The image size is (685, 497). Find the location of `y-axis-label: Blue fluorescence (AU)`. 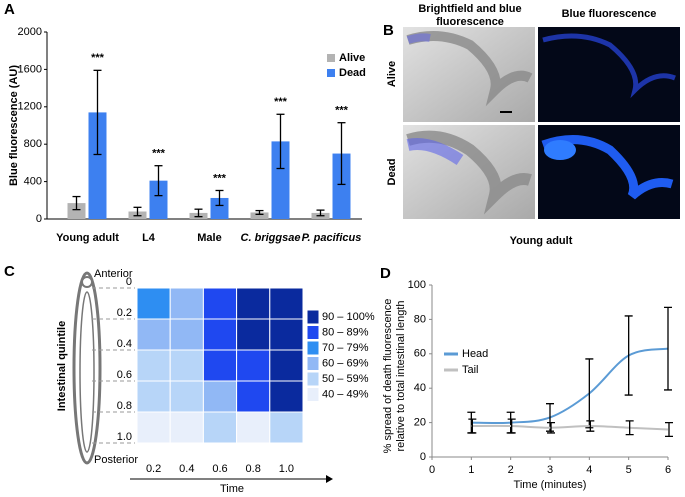

y-axis-label: Blue fluorescence (AU) is located at coordinates (14, 125).